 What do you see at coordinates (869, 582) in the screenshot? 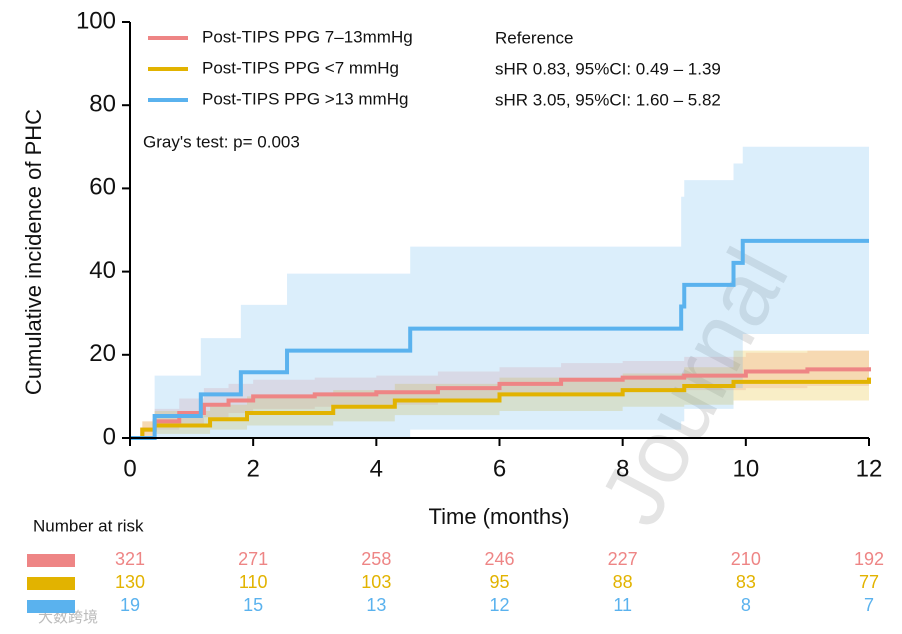
I see `risk-count: 77` at bounding box center [869, 582].